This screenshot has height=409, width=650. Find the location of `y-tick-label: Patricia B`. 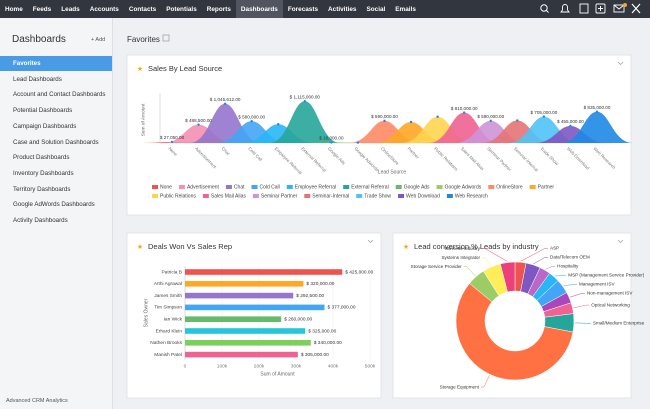

y-tick-label: Patricia B is located at coordinates (171, 272).